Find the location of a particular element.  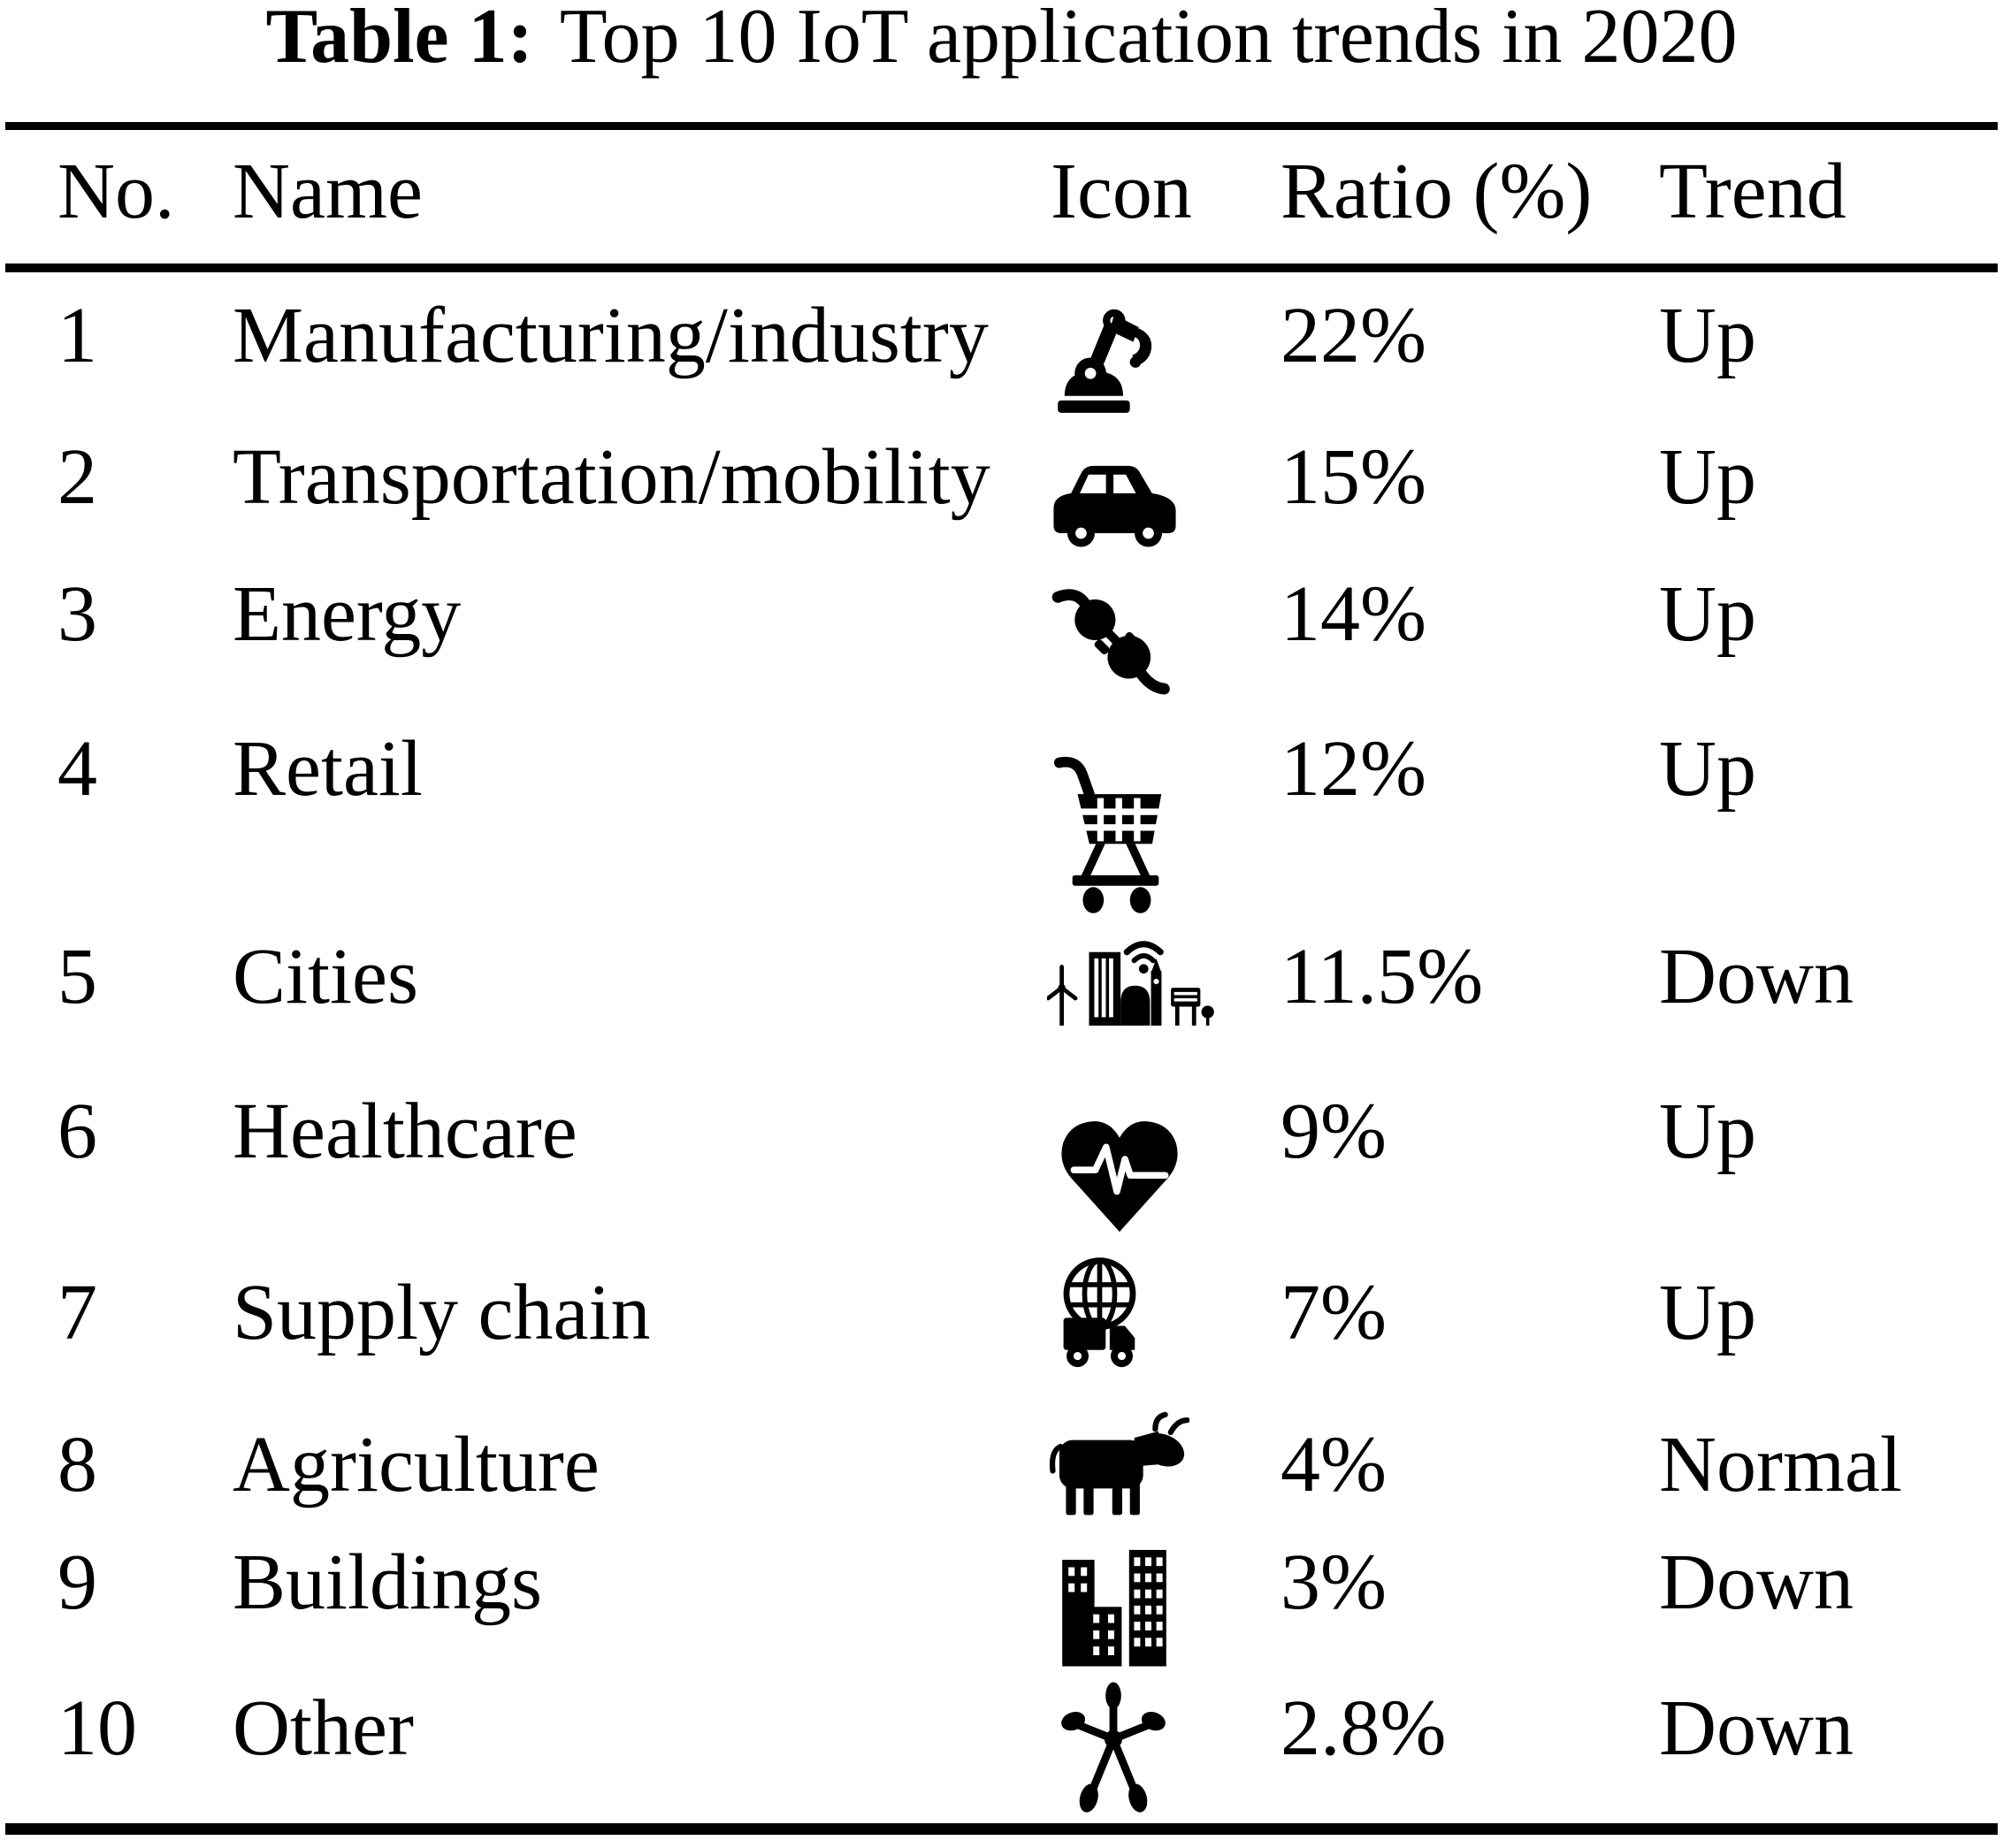

power-plug-icon is located at coordinates (1110, 640).